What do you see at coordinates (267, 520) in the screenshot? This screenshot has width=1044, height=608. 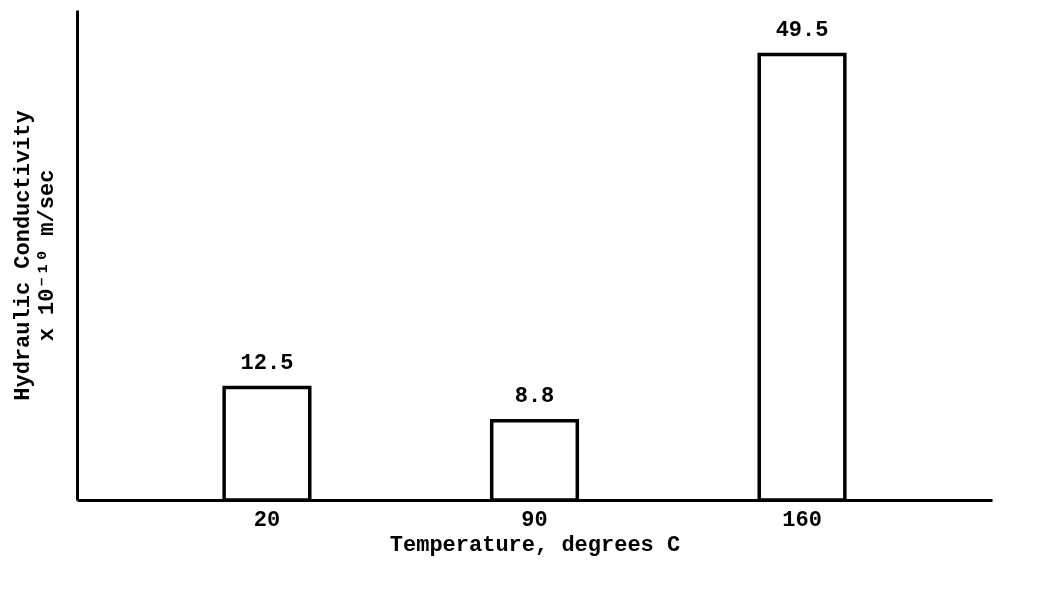 I see `x-tick-label: 20` at bounding box center [267, 520].